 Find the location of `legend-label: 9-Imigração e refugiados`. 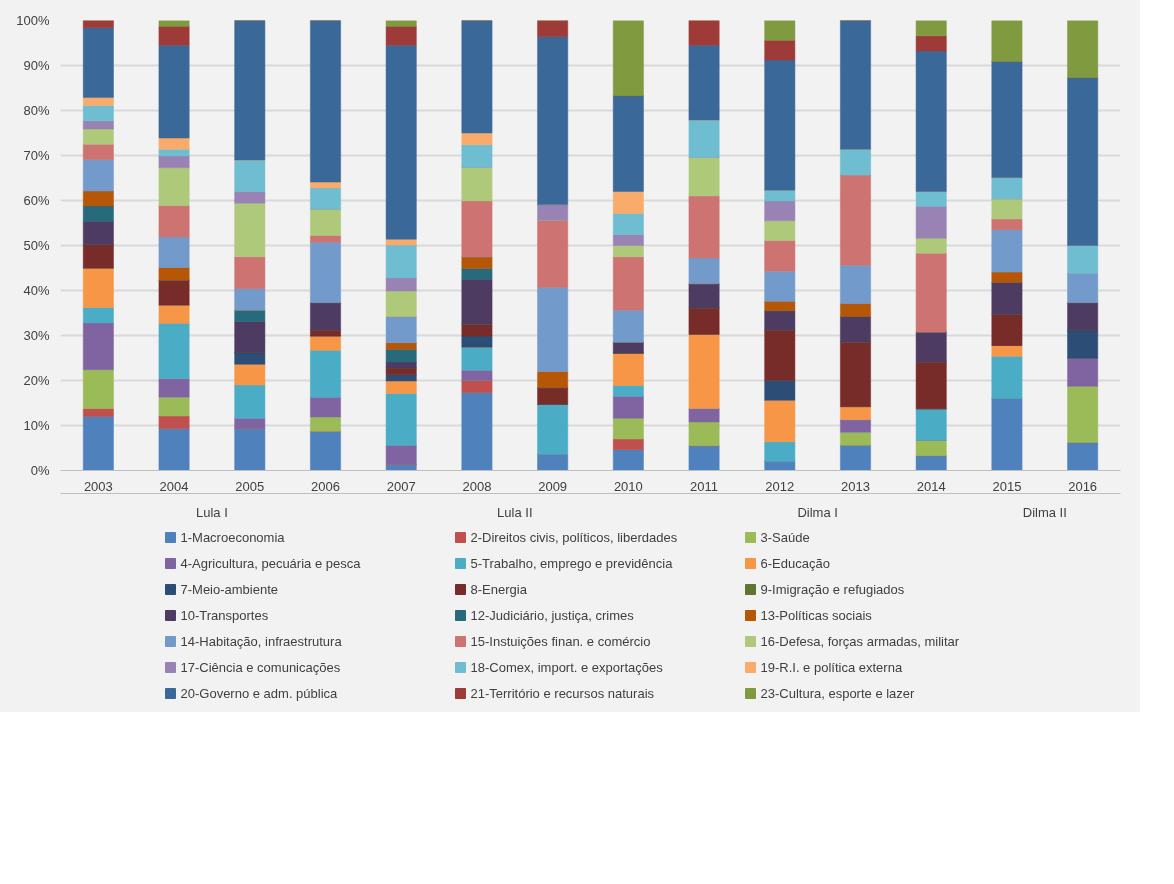

legend-label: 9-Imigração e refugiados is located at coordinates (832, 589).